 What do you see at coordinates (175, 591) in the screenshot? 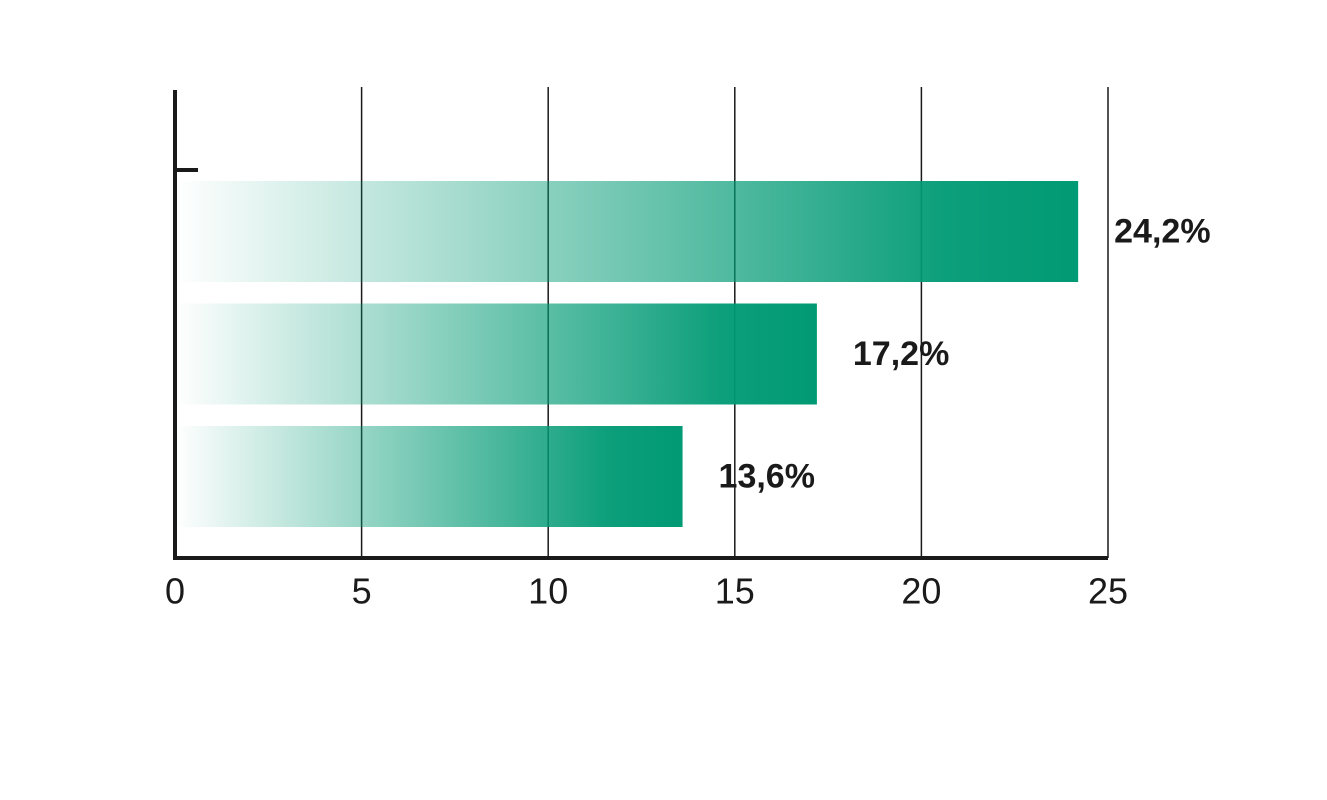
I see `x-tick-label: 0` at bounding box center [175, 591].